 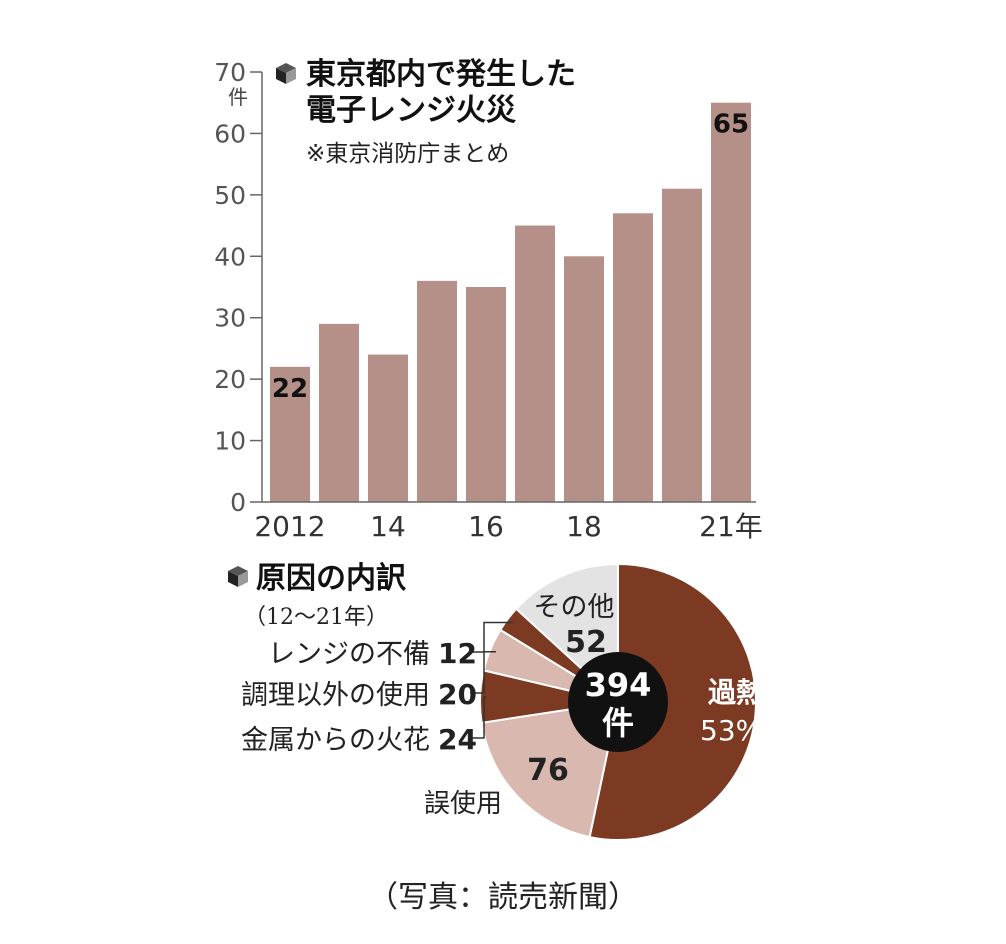 What do you see at coordinates (457, 694) in the screenshot?
I see `pie-label: 20` at bounding box center [457, 694].